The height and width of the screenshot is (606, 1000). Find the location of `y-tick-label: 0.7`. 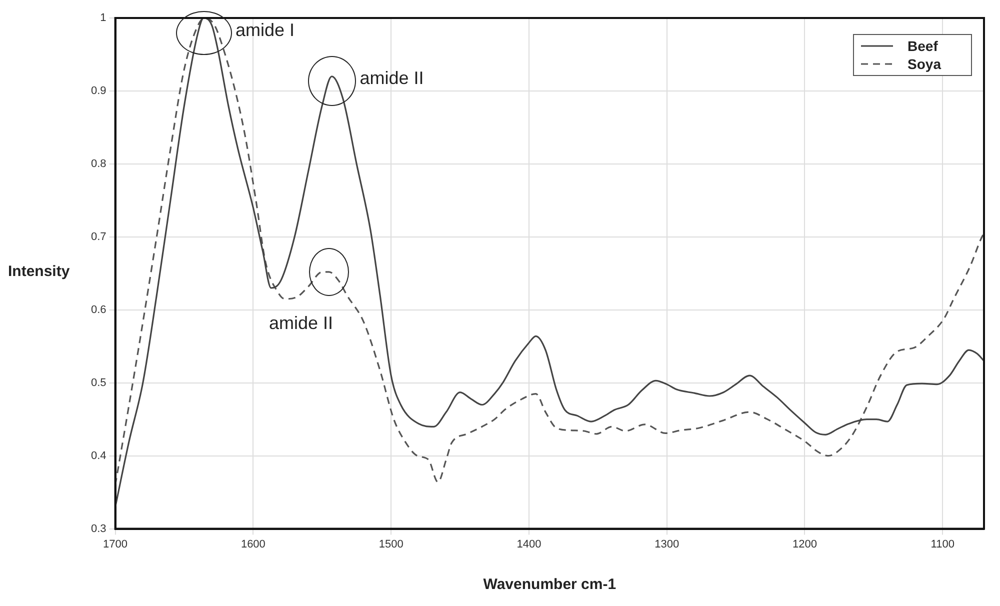

y-tick-label: 0.7 is located at coordinates (98, 236).